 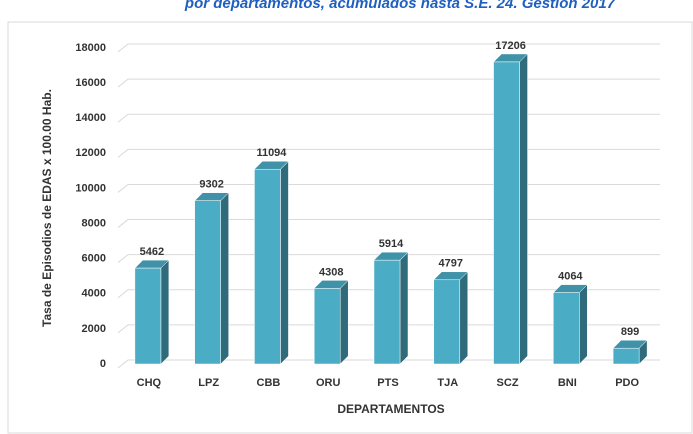 What do you see at coordinates (331, 272) in the screenshot?
I see `data-label: 4308` at bounding box center [331, 272].